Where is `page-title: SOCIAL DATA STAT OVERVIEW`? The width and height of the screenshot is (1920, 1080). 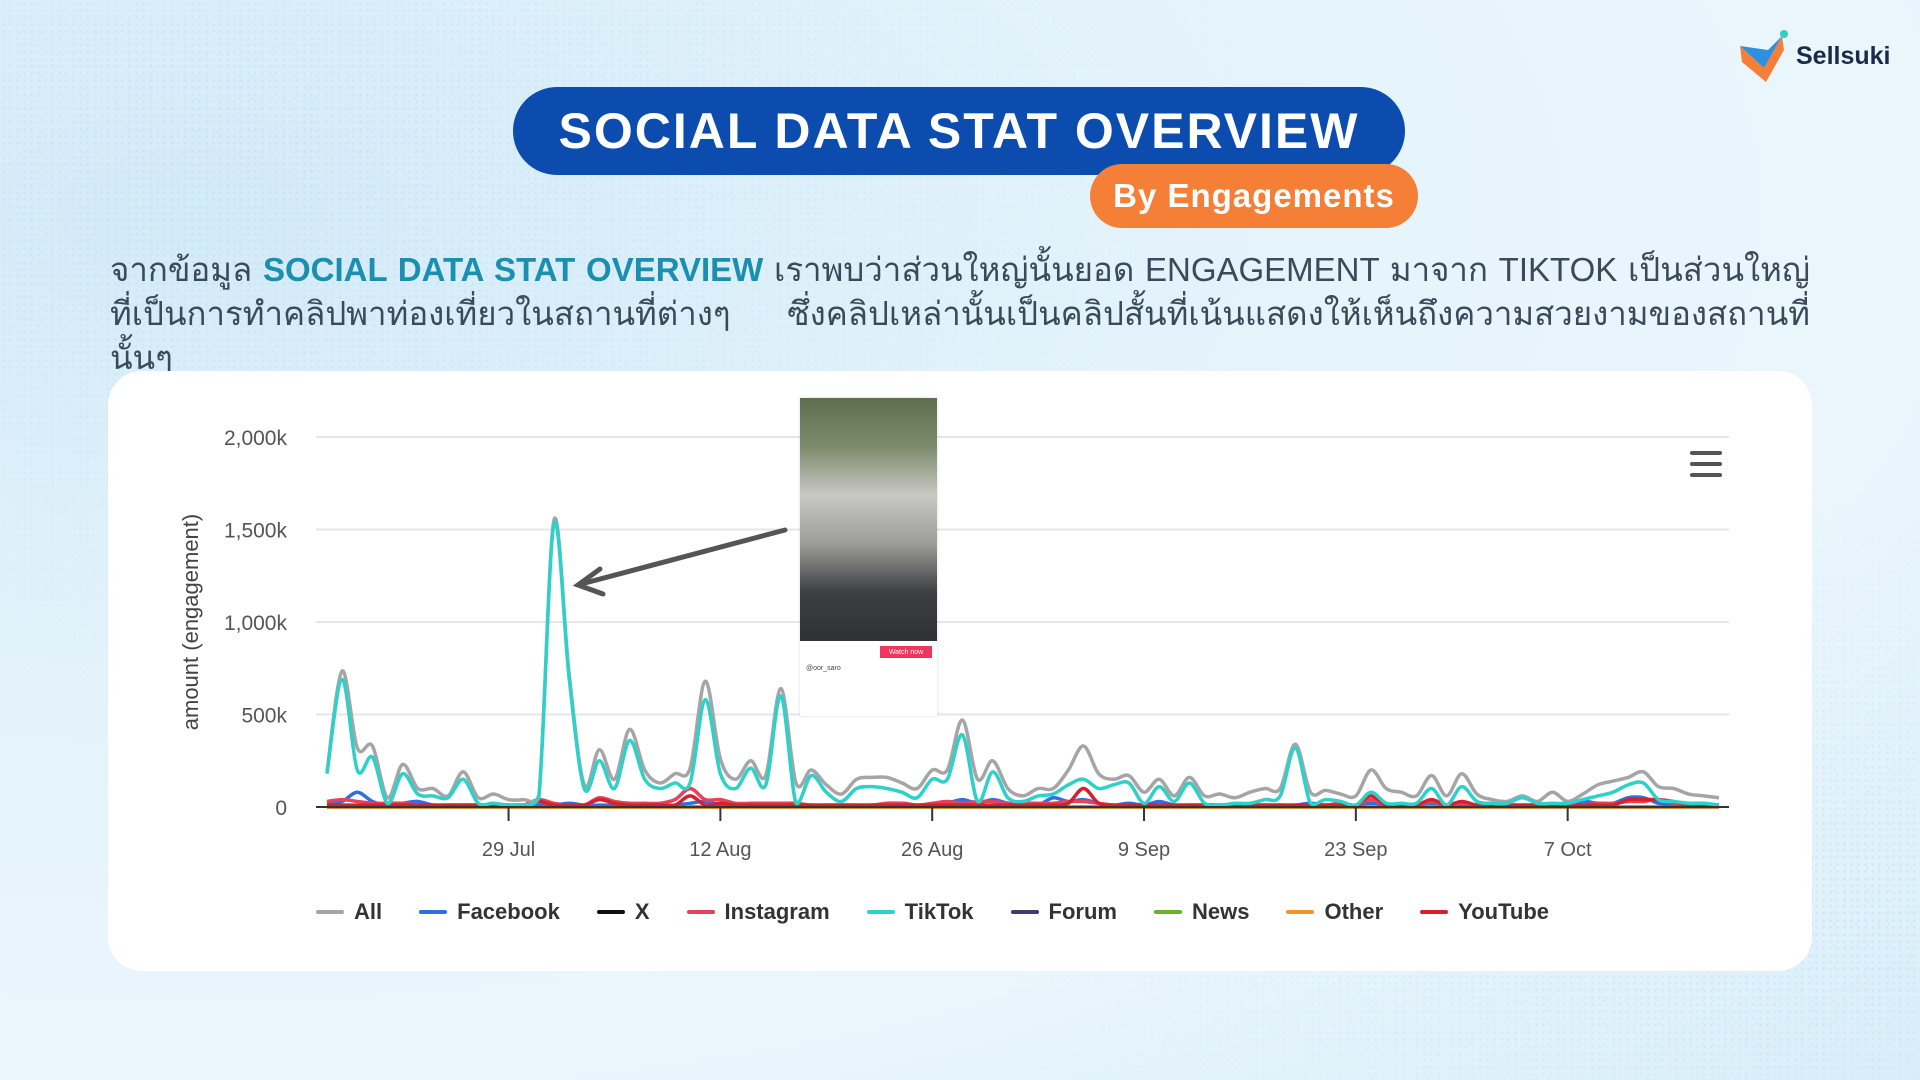 page-title: SOCIAL DATA STAT OVERVIEW is located at coordinates (959, 131).